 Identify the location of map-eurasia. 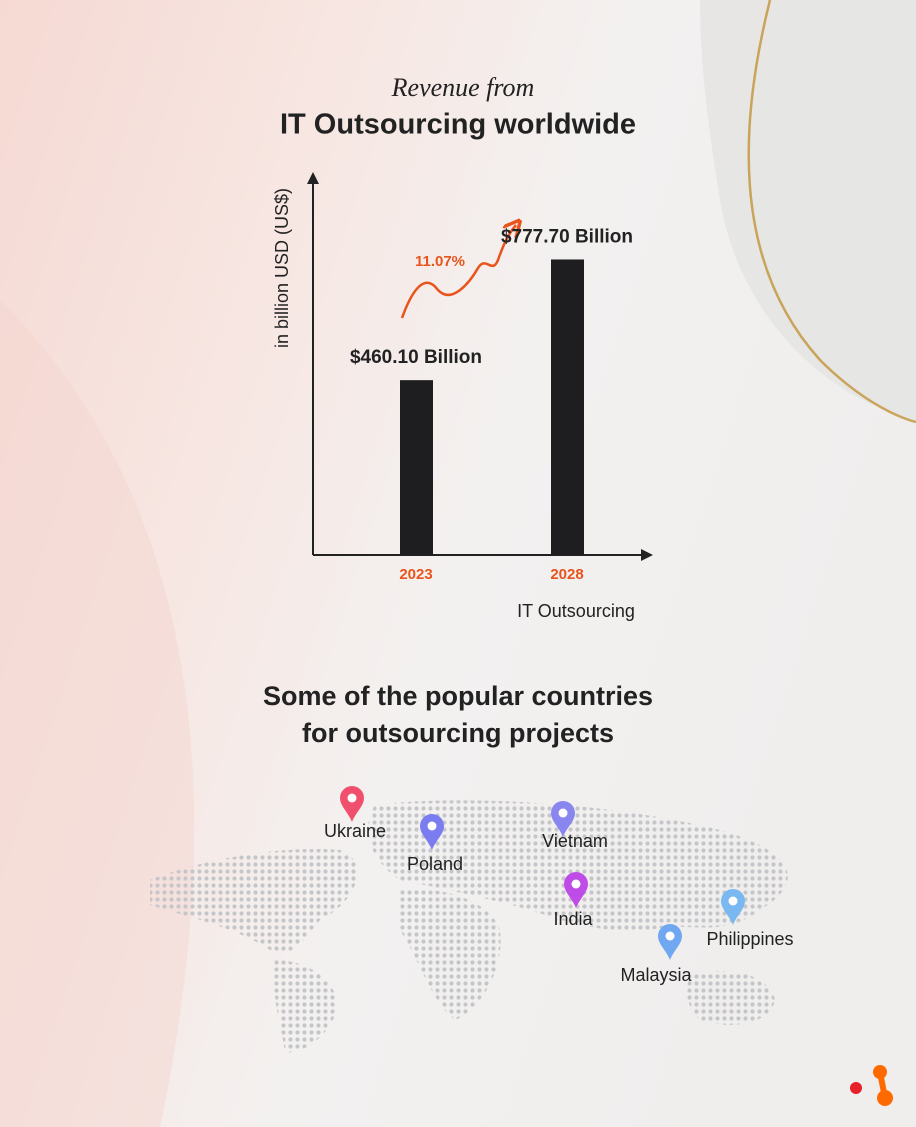
(578, 866).